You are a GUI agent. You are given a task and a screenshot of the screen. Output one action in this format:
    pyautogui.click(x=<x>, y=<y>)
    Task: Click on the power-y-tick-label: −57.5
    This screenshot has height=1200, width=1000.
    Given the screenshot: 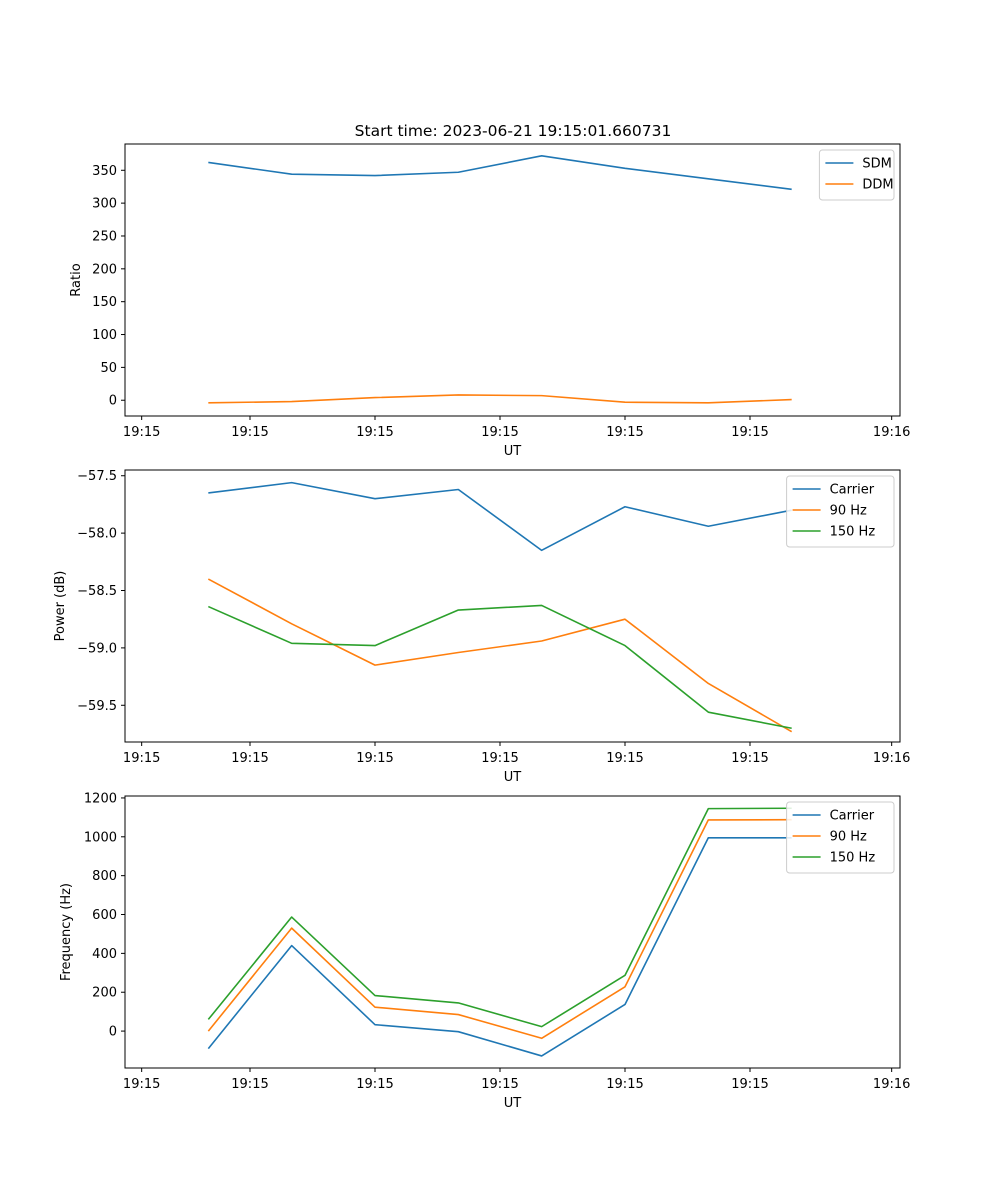 What is the action you would take?
    pyautogui.click(x=97, y=476)
    